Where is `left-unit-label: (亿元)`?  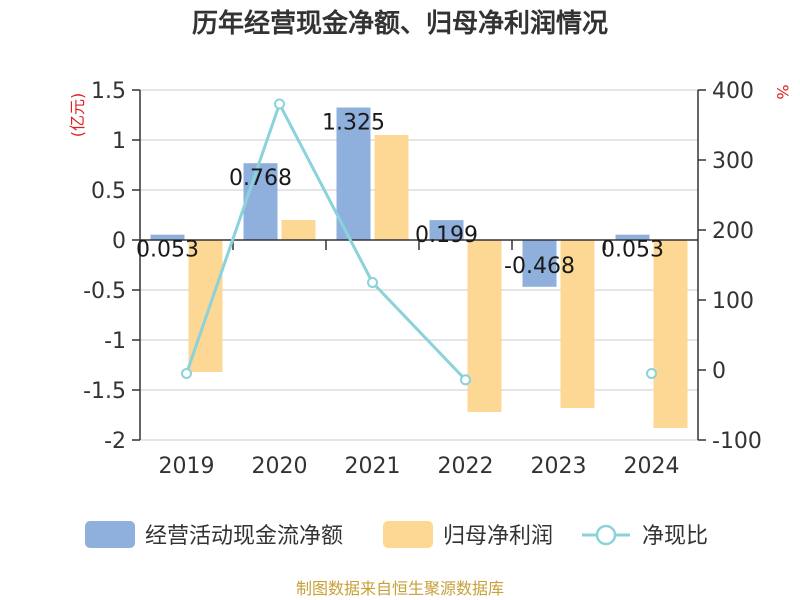
left-unit-label: (亿元) is located at coordinates (77, 115).